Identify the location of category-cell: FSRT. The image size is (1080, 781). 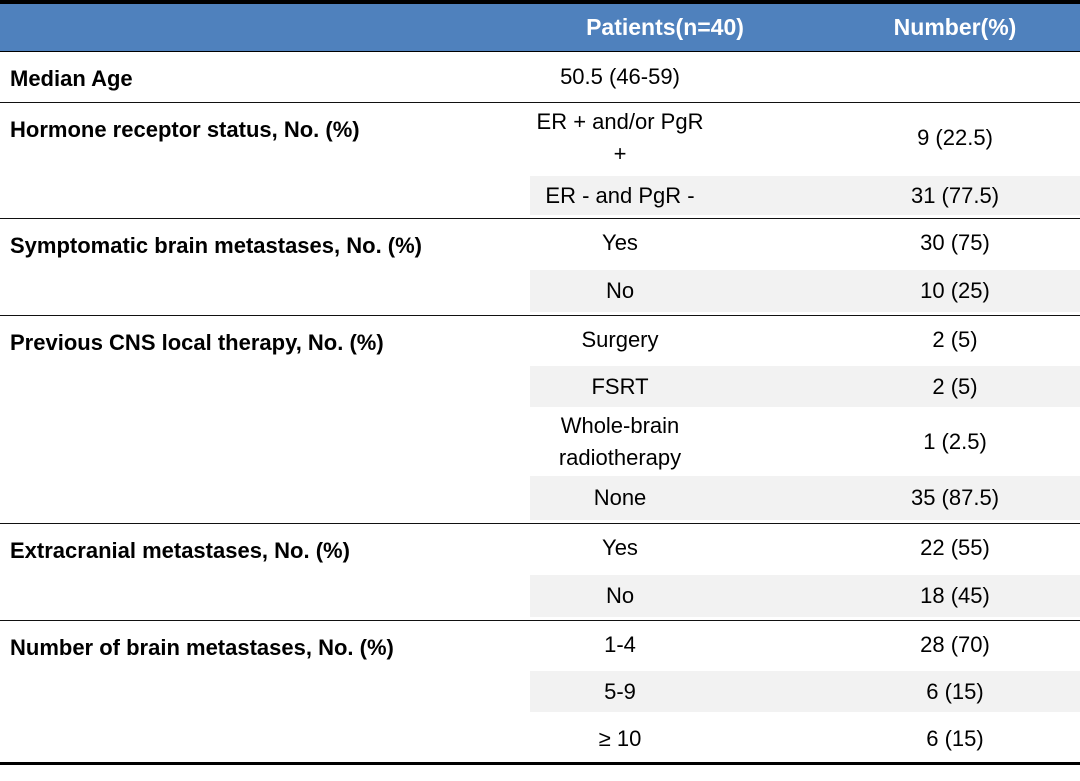
(620, 386).